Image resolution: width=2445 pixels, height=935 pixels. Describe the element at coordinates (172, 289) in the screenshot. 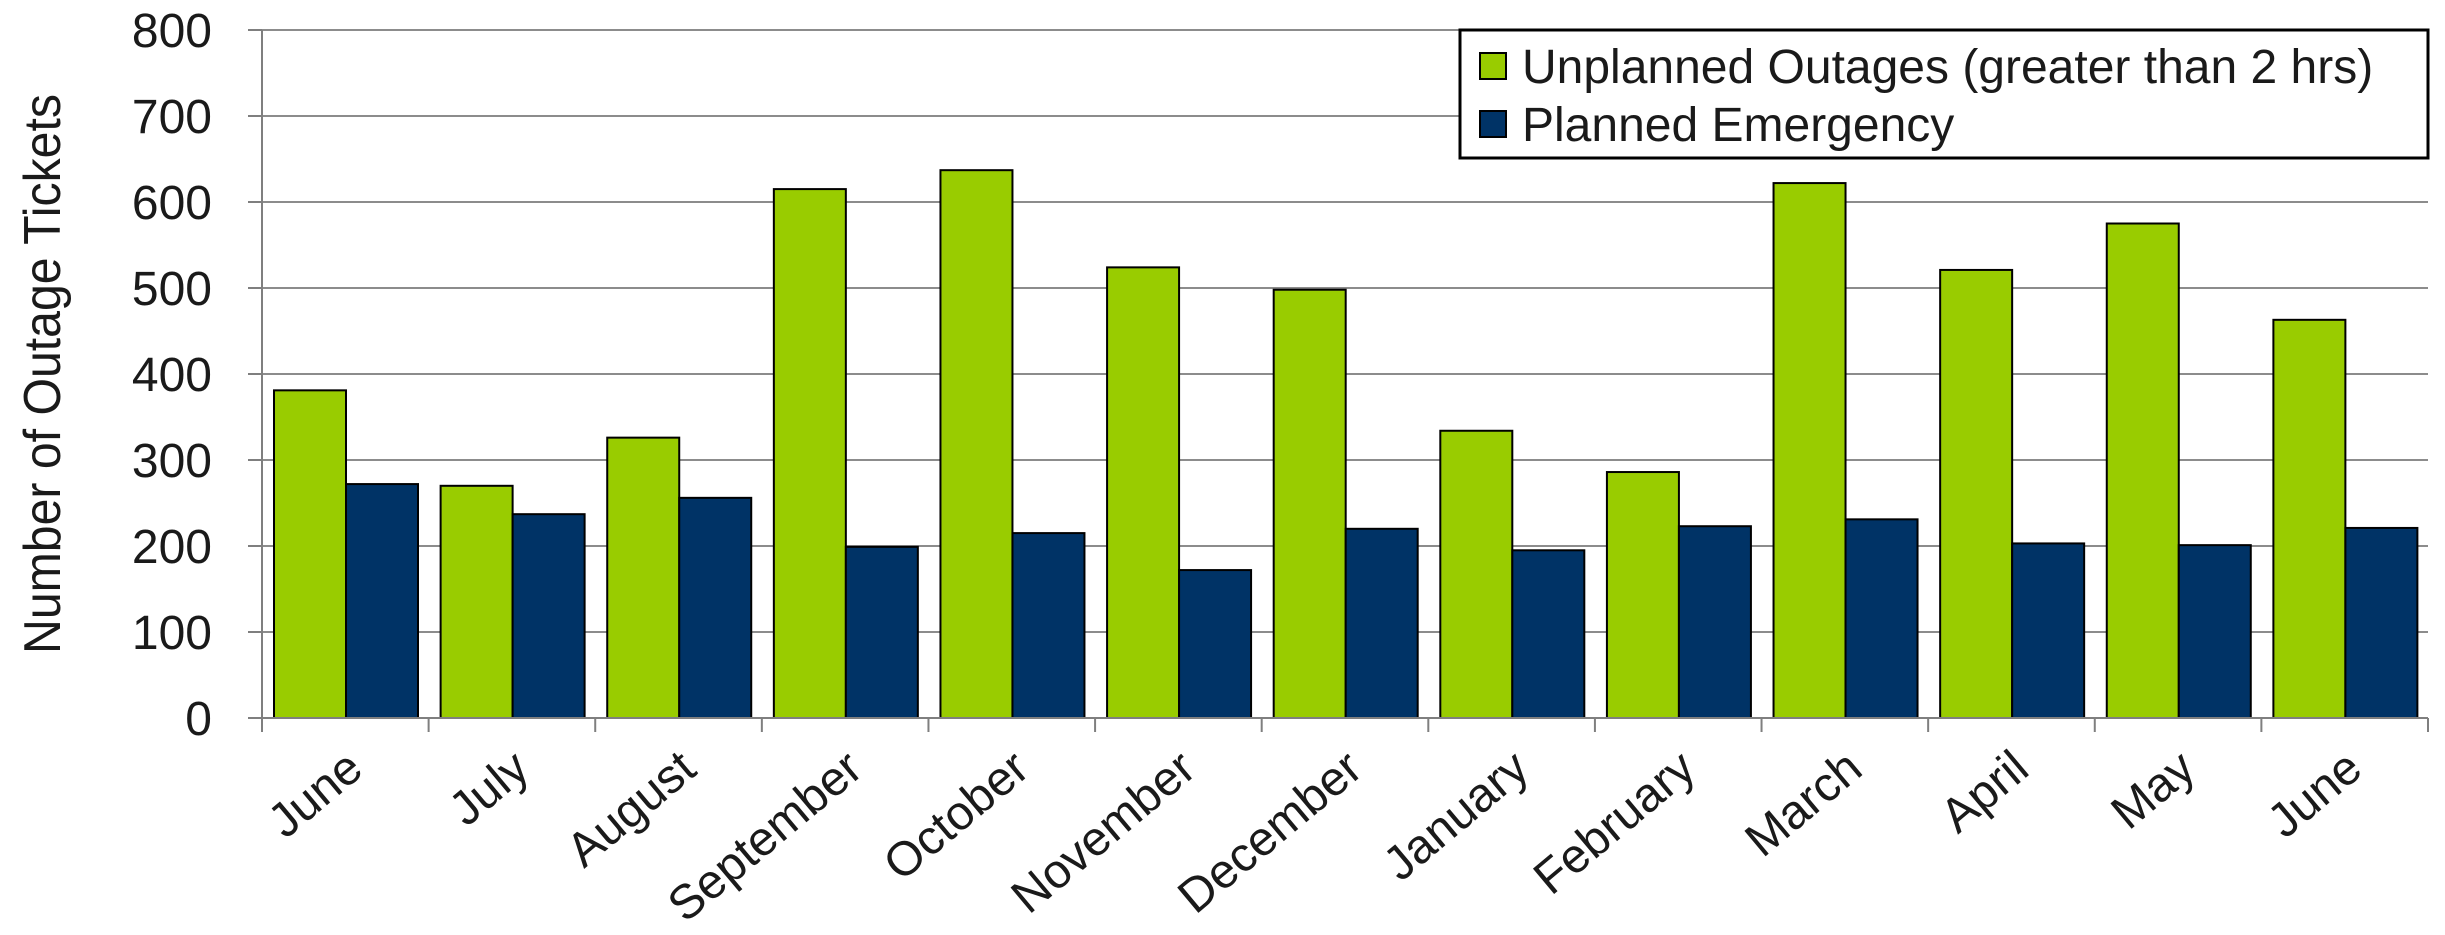

I see `y-tick-label: 500` at that location.